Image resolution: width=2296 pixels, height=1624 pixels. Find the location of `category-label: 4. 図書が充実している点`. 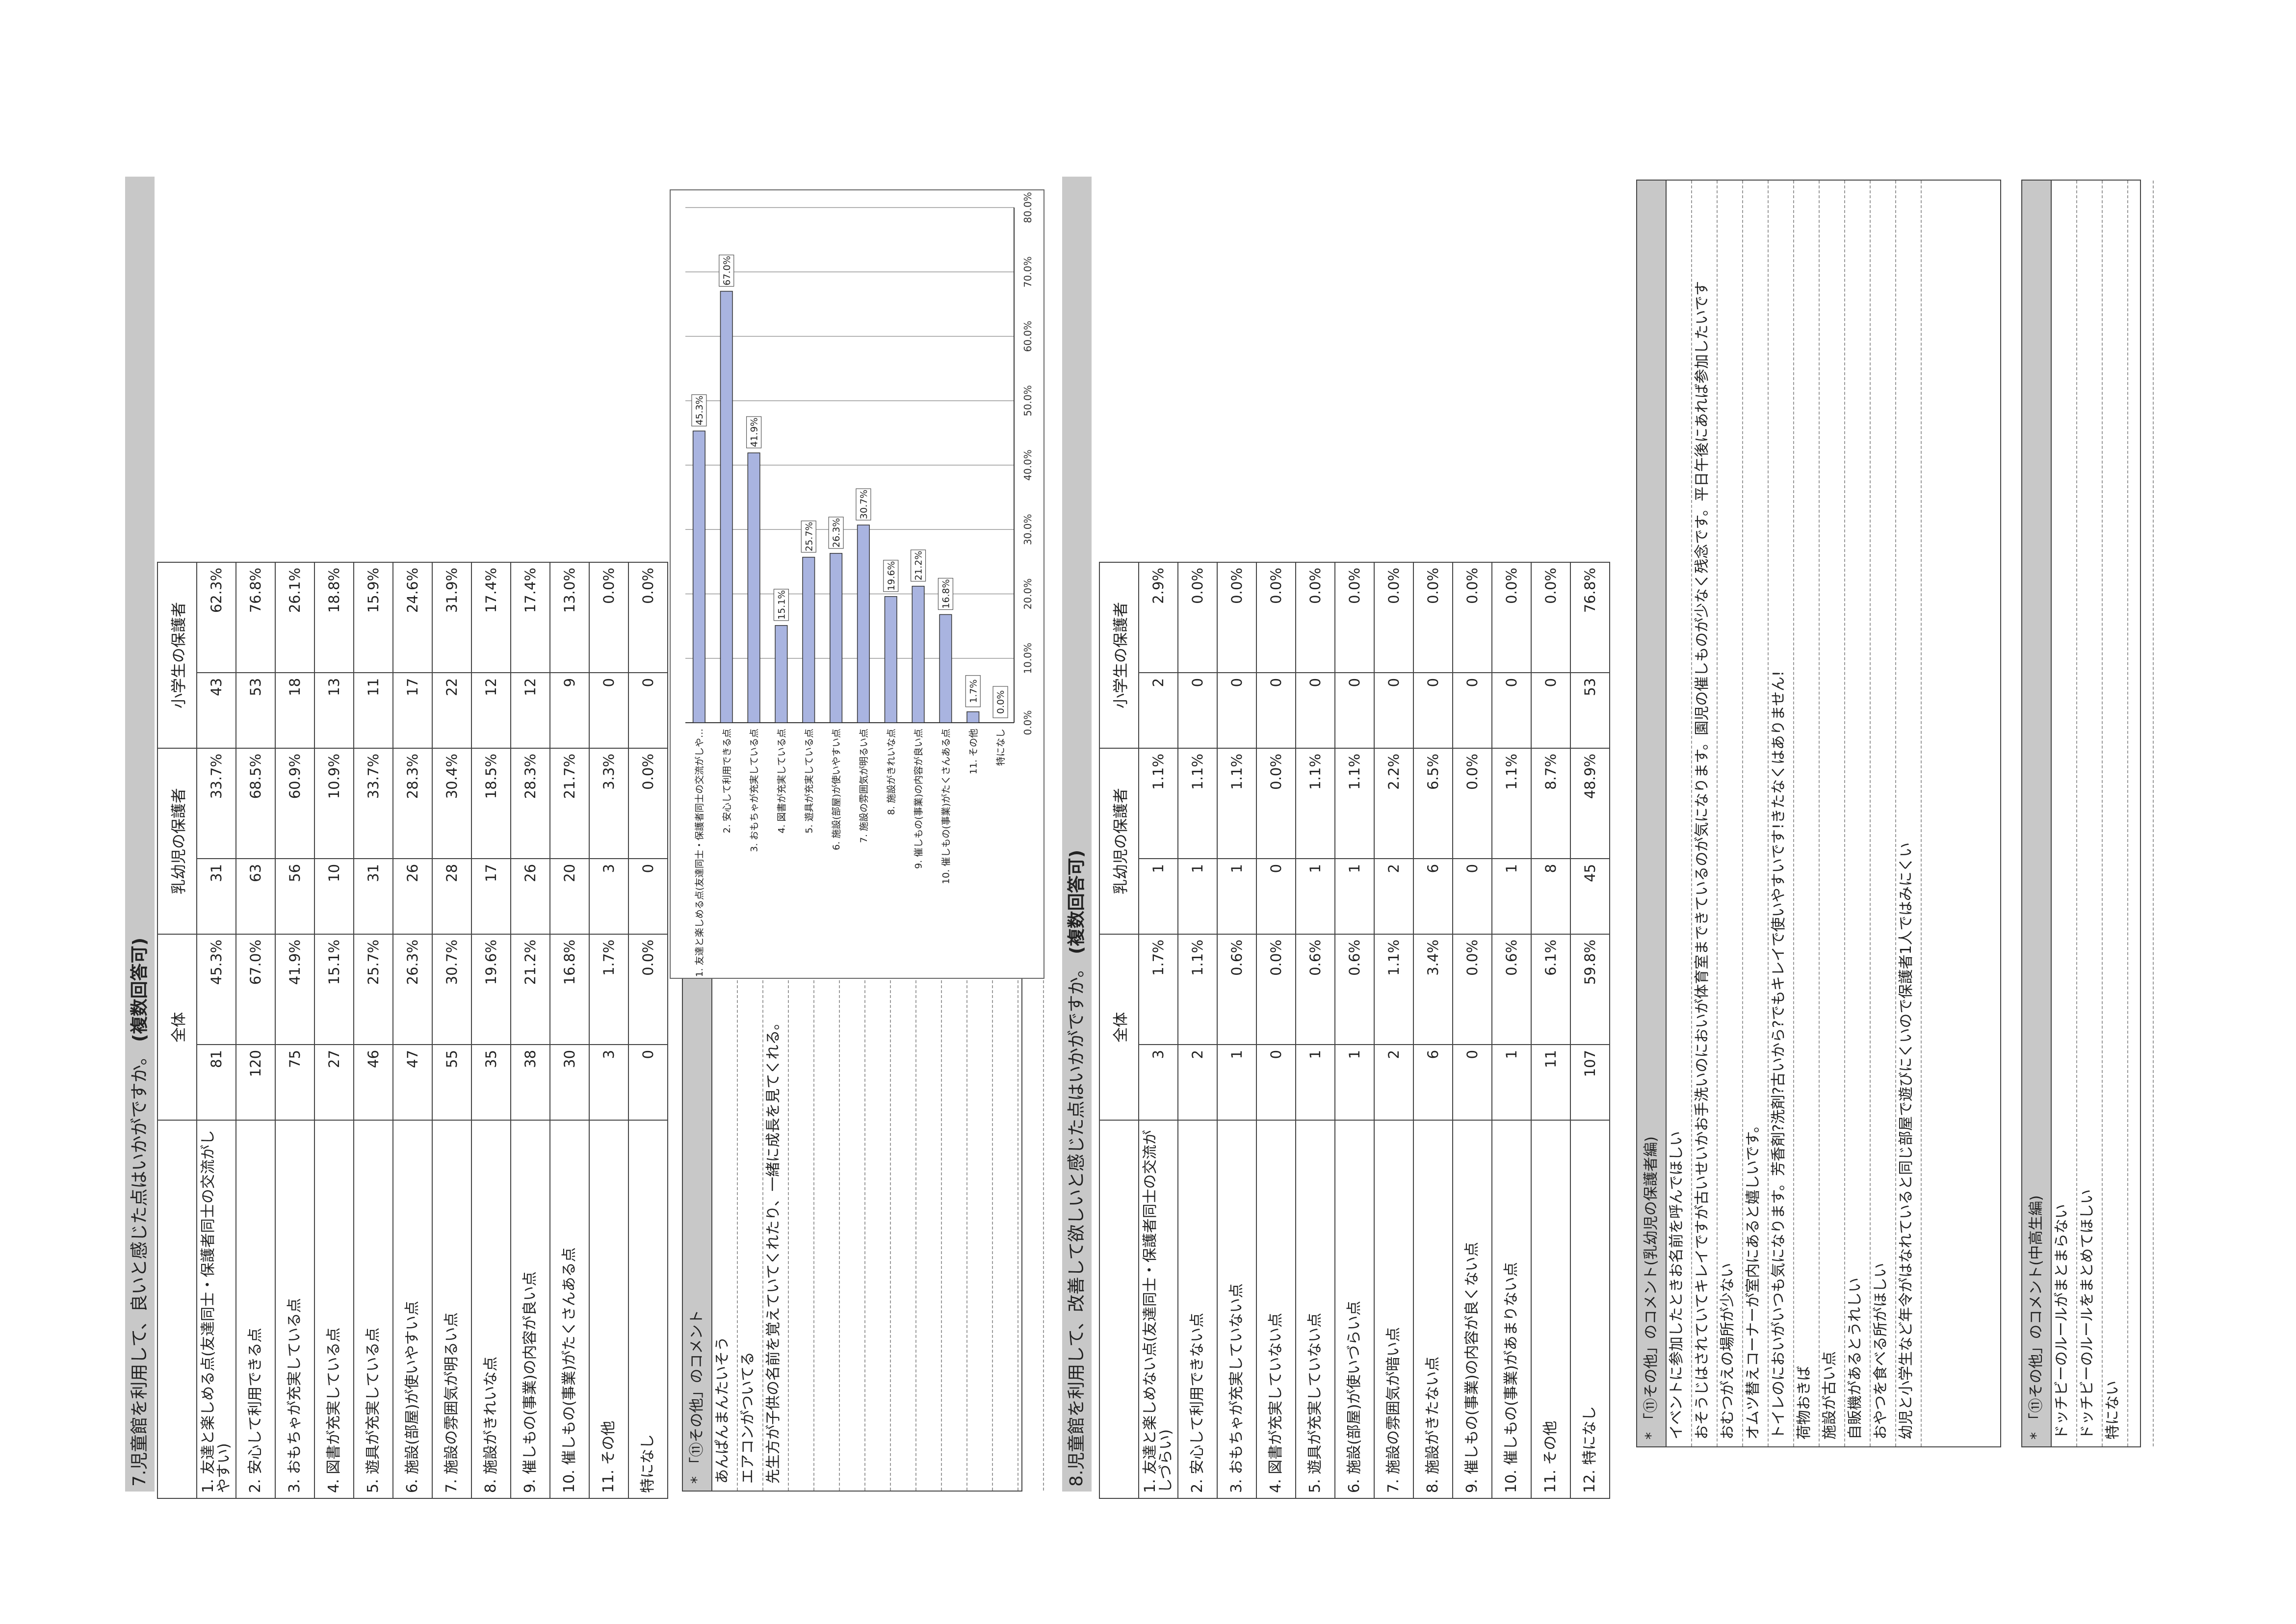

category-label: 4. 図書が充実している点 is located at coordinates (781, 781).